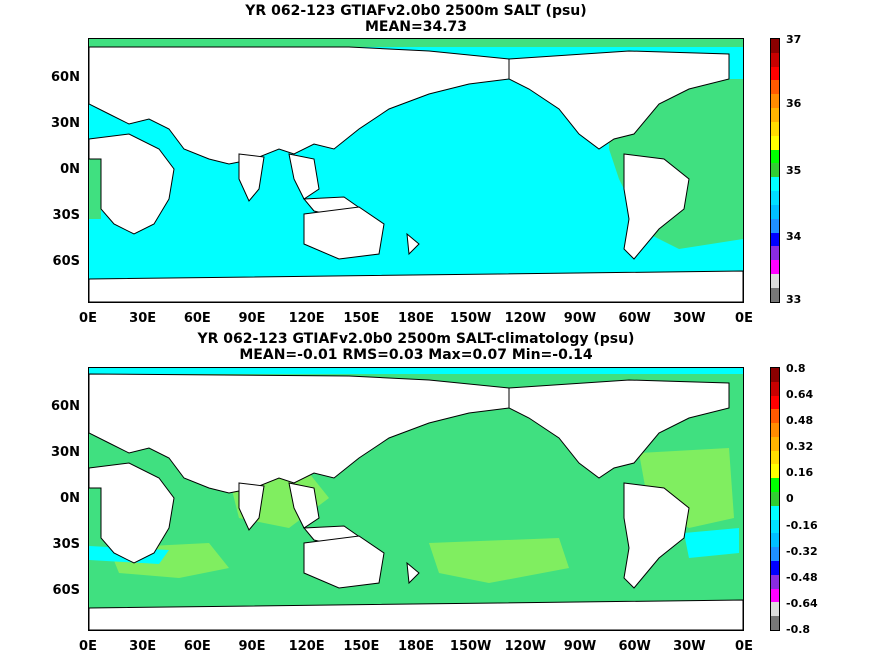 The image size is (875, 656). Describe the element at coordinates (794, 236) in the screenshot. I see `colorbar-label: 34` at that location.